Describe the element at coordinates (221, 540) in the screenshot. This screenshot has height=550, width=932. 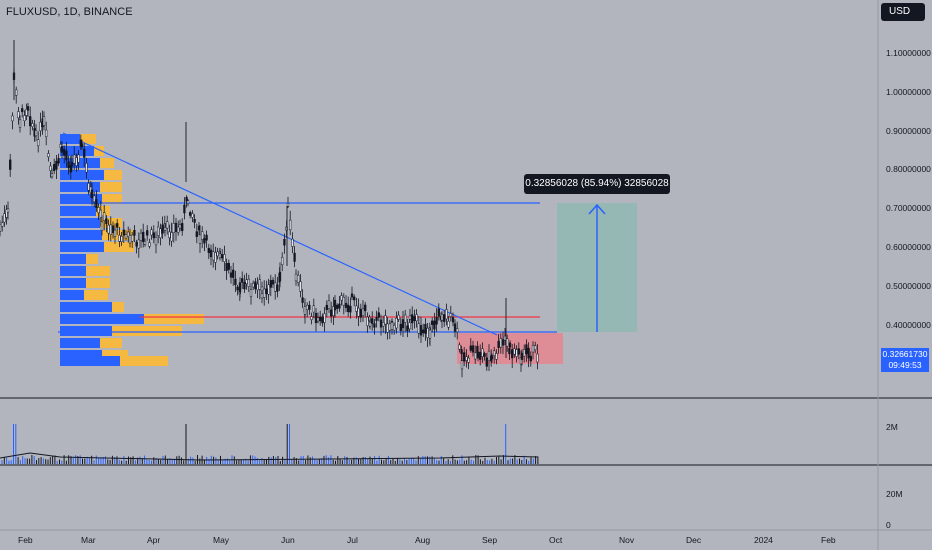
I see `time-tick-label: May` at that location.